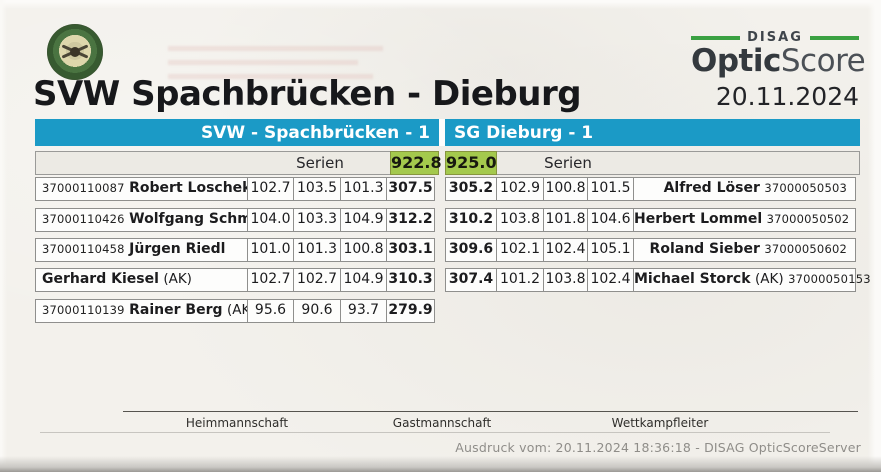 This screenshot has width=881, height=472. Describe the element at coordinates (100, 279) in the screenshot. I see `shooter-name: Gerhard Kiesel` at that location.